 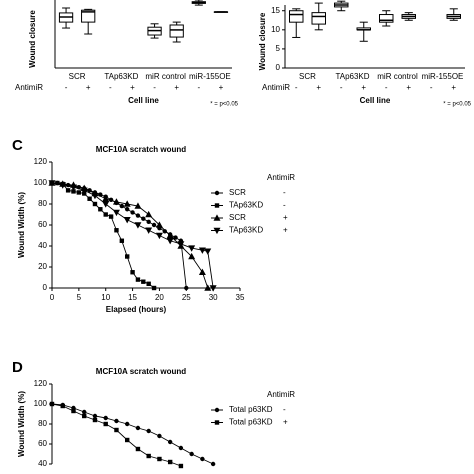 I want to click on x-tick-label: miR control, so click(x=165, y=76).